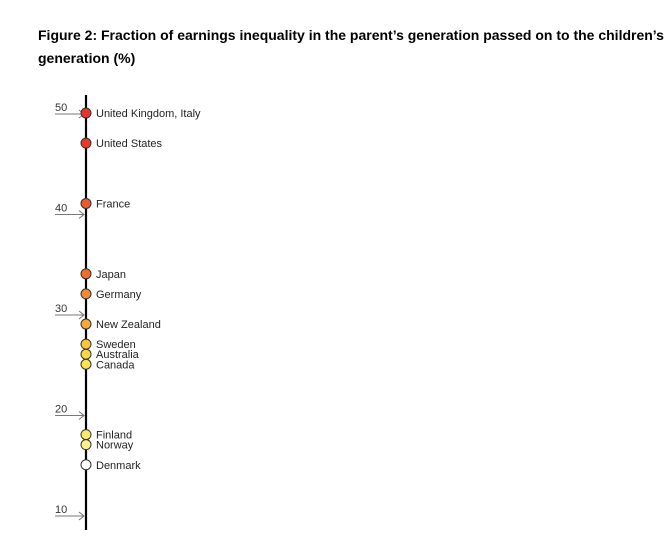 This screenshot has width=670, height=548. Describe the element at coordinates (61, 108) in the screenshot. I see `tick-label: 50` at that location.